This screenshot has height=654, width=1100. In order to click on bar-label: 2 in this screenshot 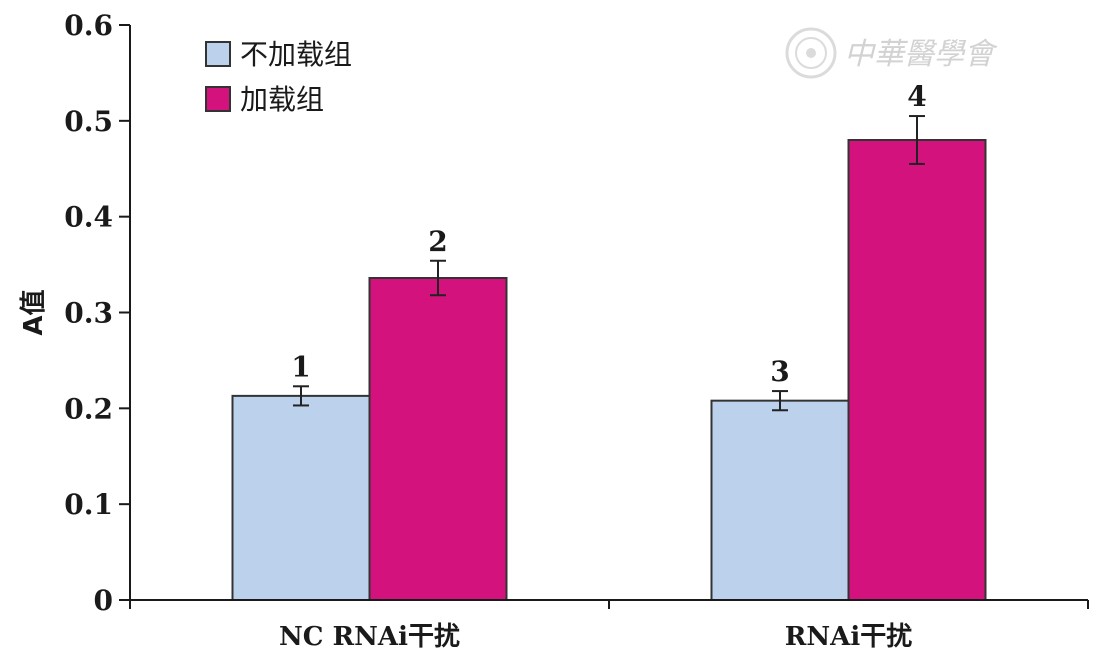, I will do `click(437, 241)`.